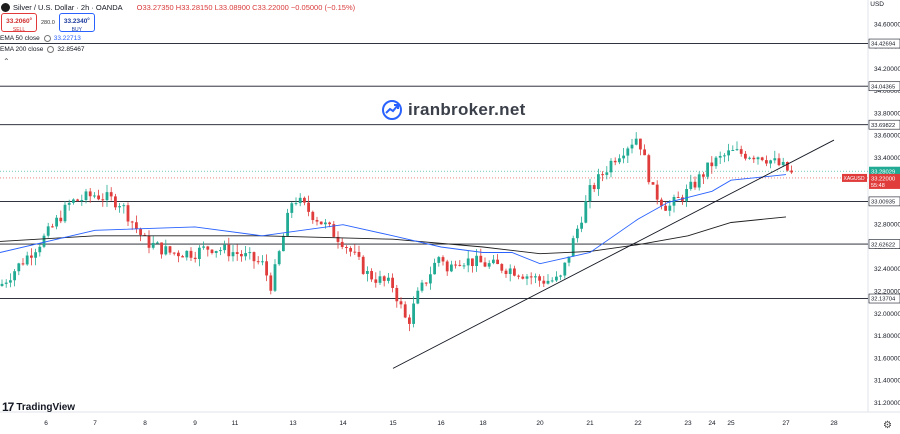 Image resolution: width=900 pixels, height=434 pixels. Describe the element at coordinates (71, 49) in the screenshot. I see `ema200-value: 32.85467` at that location.